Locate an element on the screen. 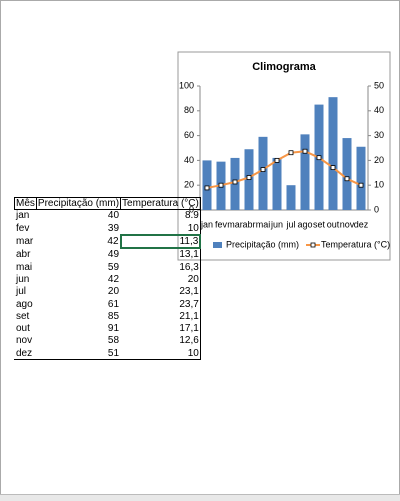  legend-label: Precipitação (mm) is located at coordinates (262, 244).